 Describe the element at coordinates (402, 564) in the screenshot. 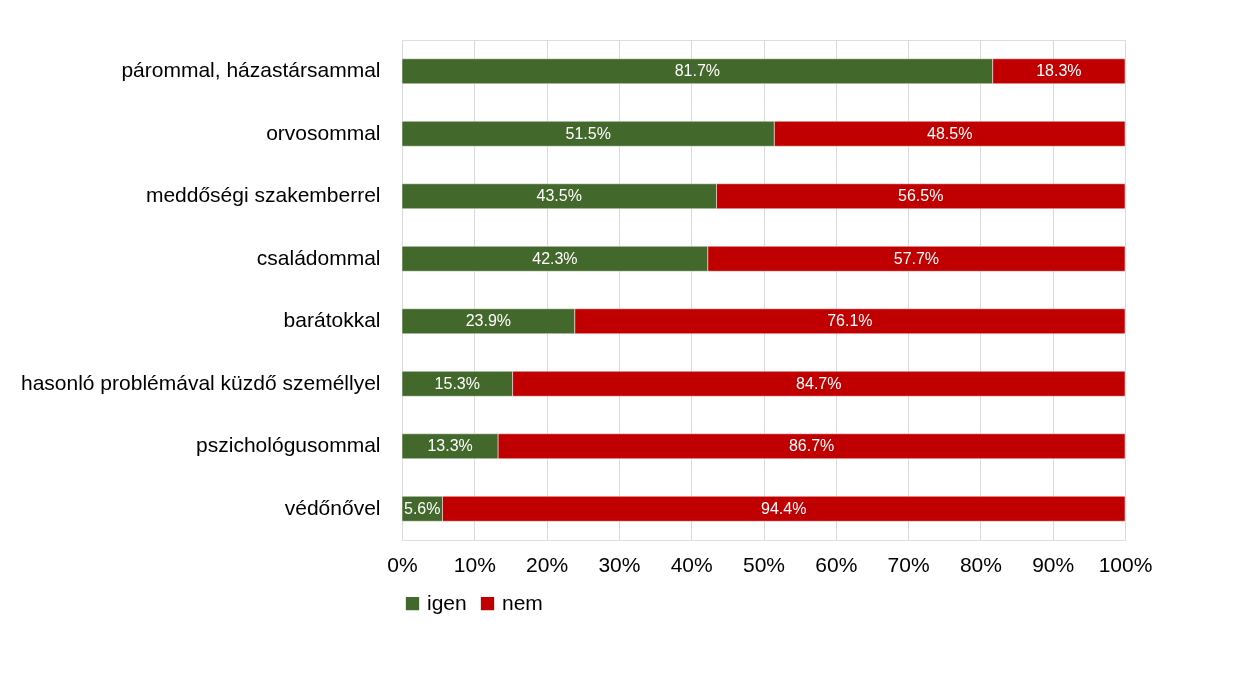

I see `x-tick-label: 0%` at that location.